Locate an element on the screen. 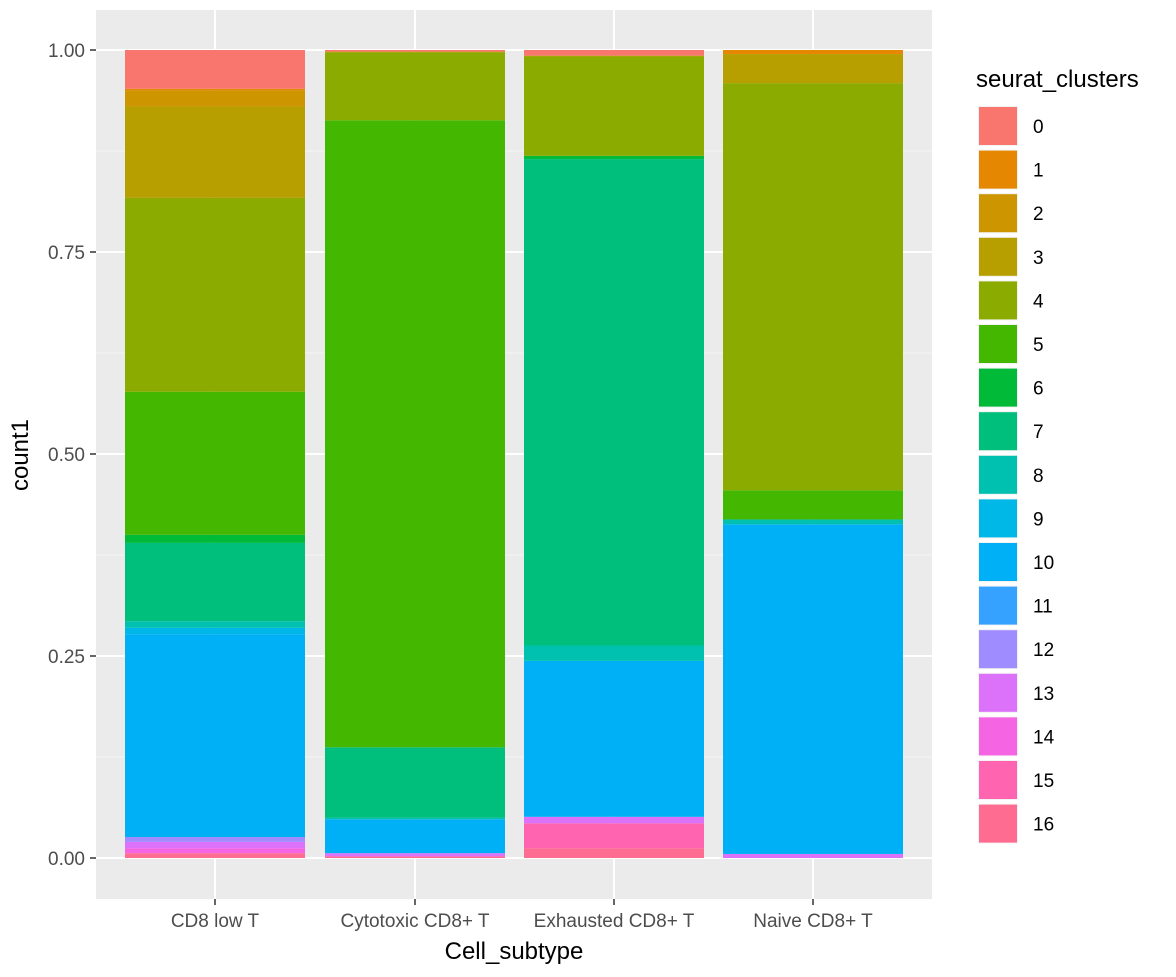 The image size is (1176, 977). legend-item: 8 is located at coordinates (1011, 474).